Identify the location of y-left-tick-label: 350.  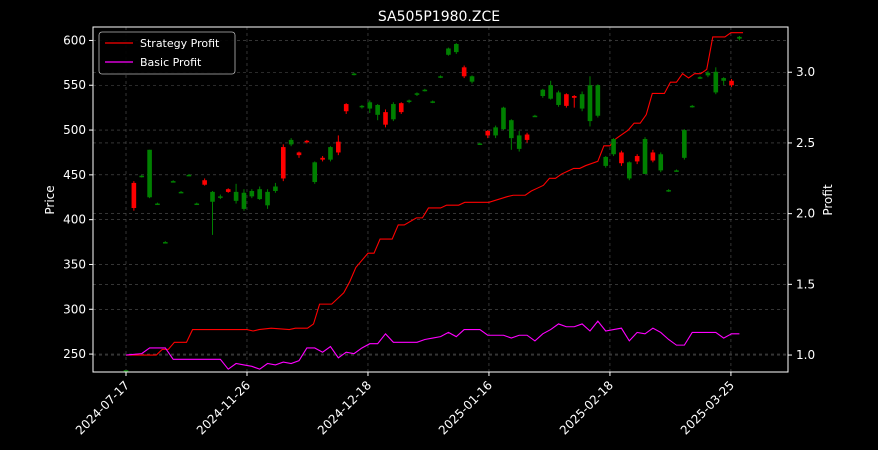
(74, 264).